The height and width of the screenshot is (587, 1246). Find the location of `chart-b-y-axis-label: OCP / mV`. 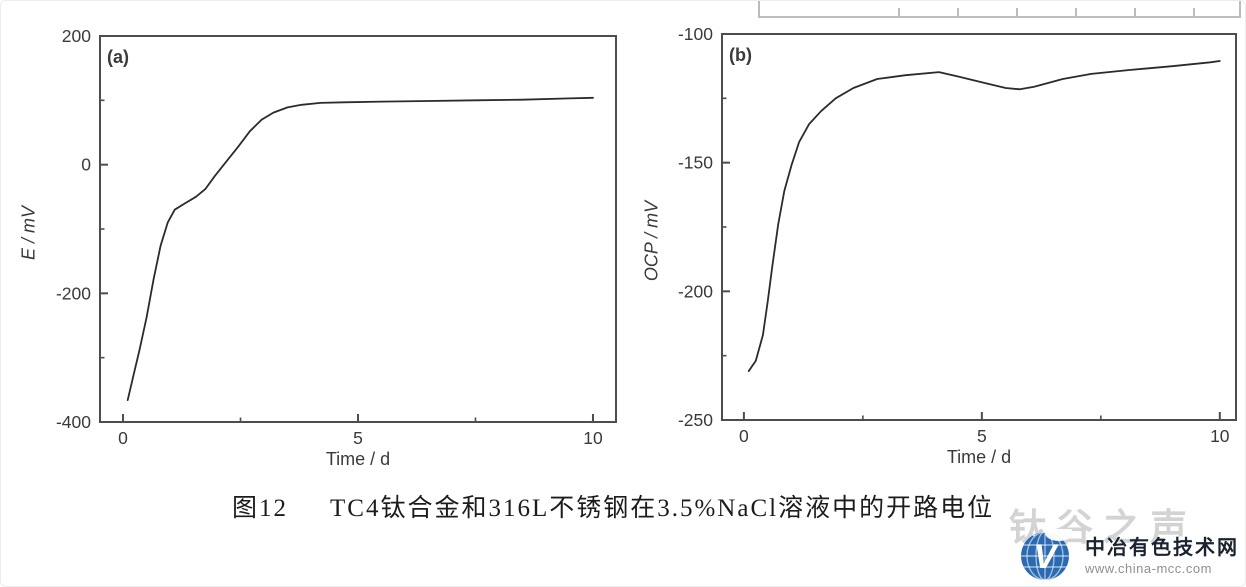

chart-b-y-axis-label: OCP / mV is located at coordinates (651, 241).